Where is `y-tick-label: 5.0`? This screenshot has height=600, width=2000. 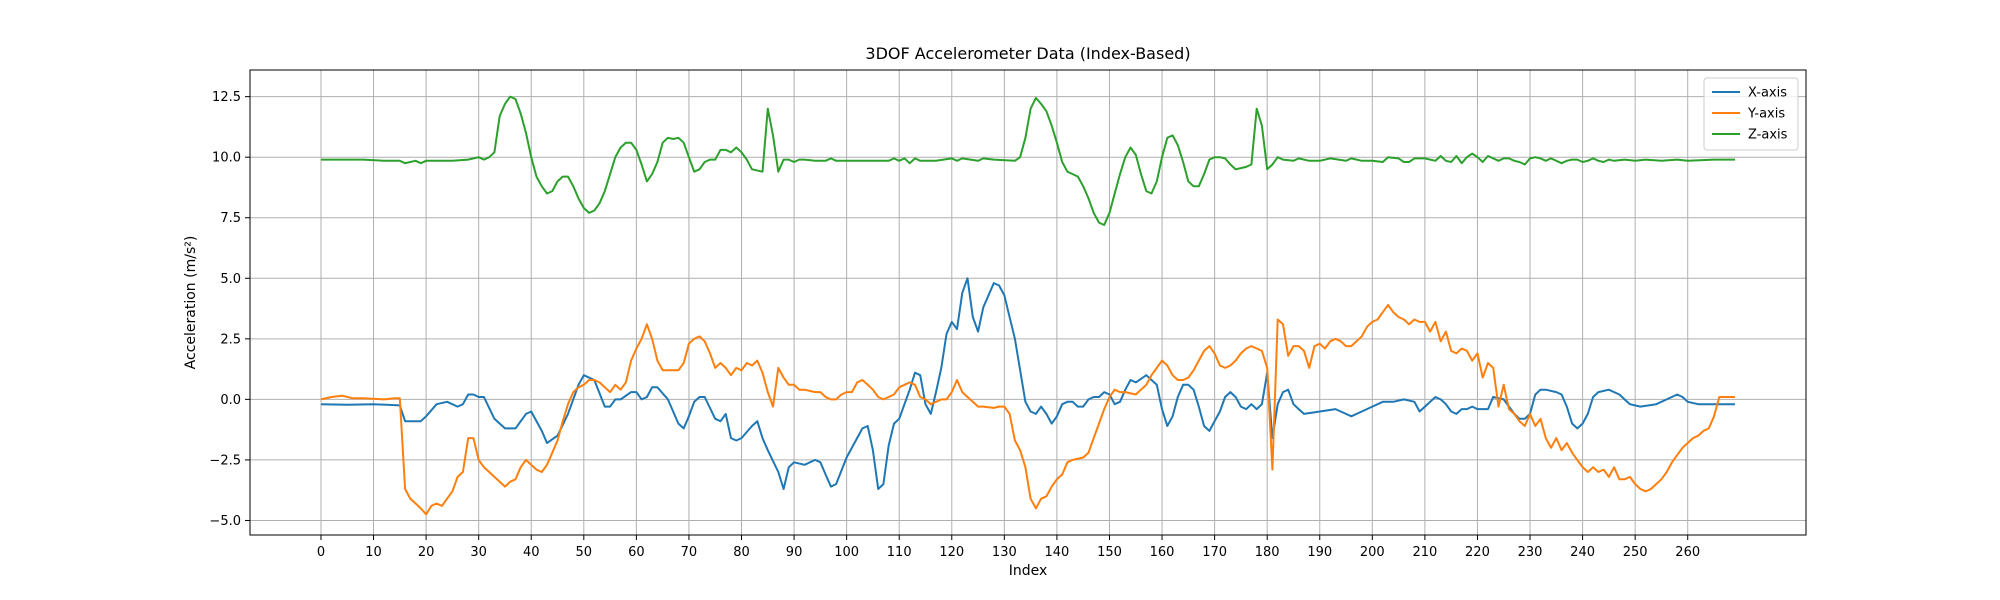
y-tick-label: 5.0 is located at coordinates (230, 279).